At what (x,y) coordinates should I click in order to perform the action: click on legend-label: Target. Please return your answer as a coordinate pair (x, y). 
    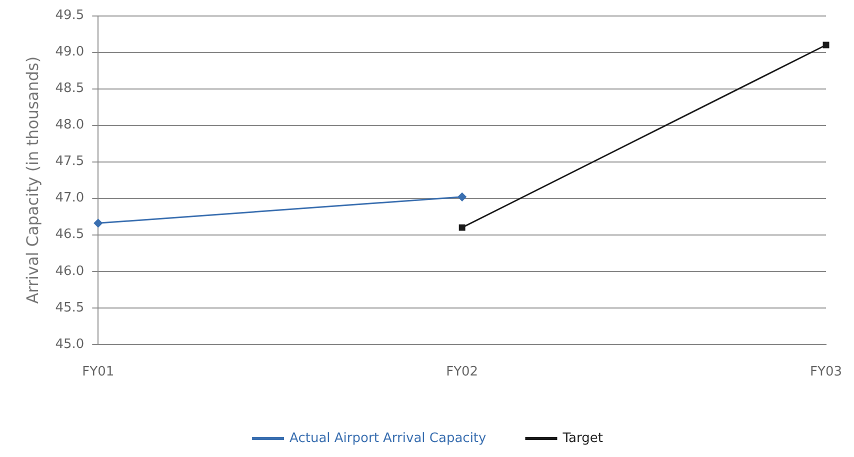
    Looking at the image, I should click on (582, 438).